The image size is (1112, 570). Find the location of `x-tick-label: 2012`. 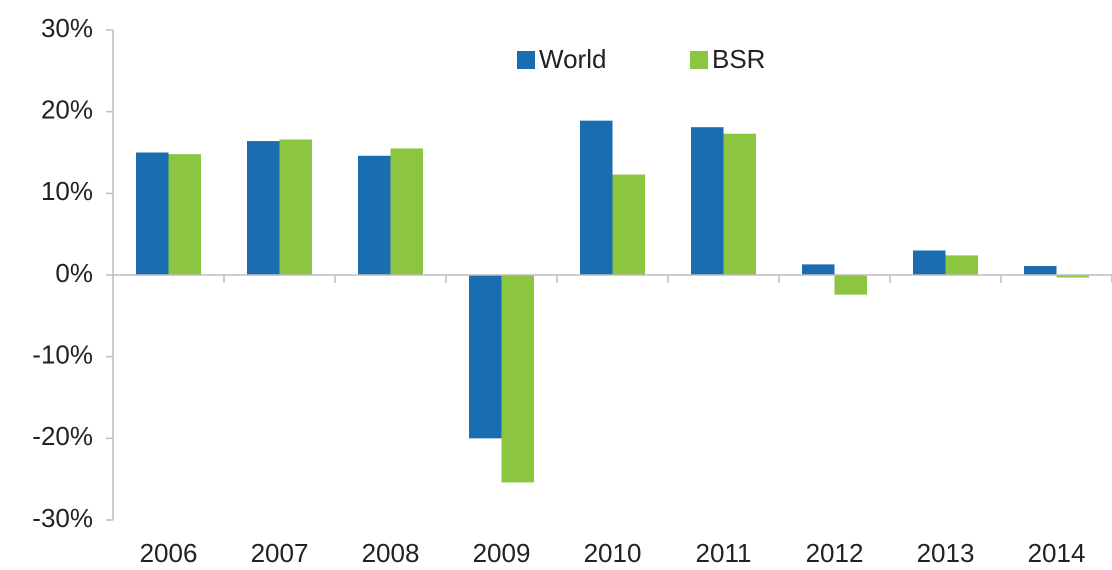

x-tick-label: 2012 is located at coordinates (835, 553).